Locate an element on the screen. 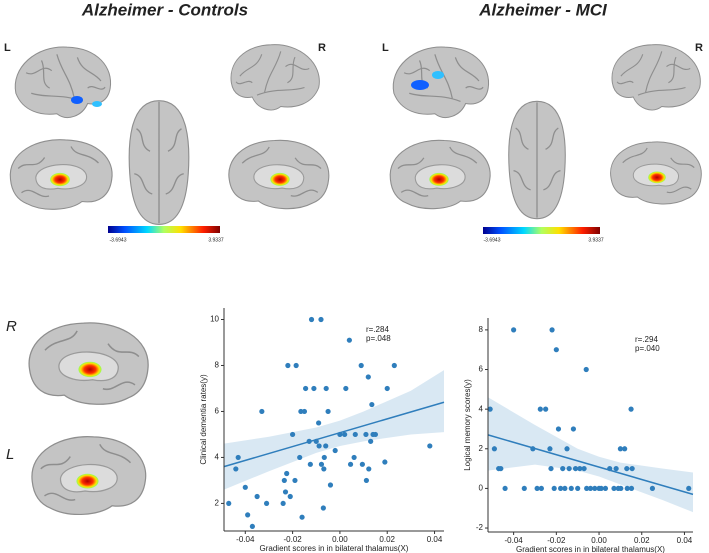 The width and height of the screenshot is (709, 553). y-tick-label: 2 is located at coordinates (481, 448).